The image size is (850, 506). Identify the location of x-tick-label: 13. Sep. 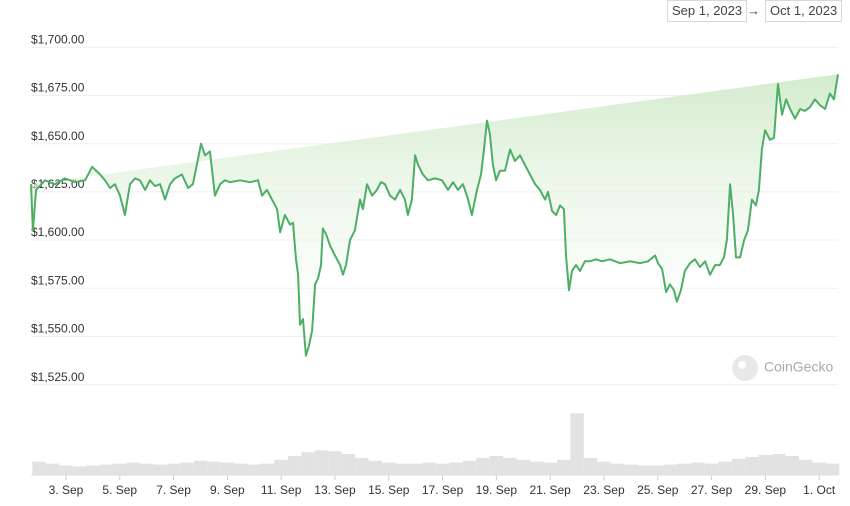
(335, 490).